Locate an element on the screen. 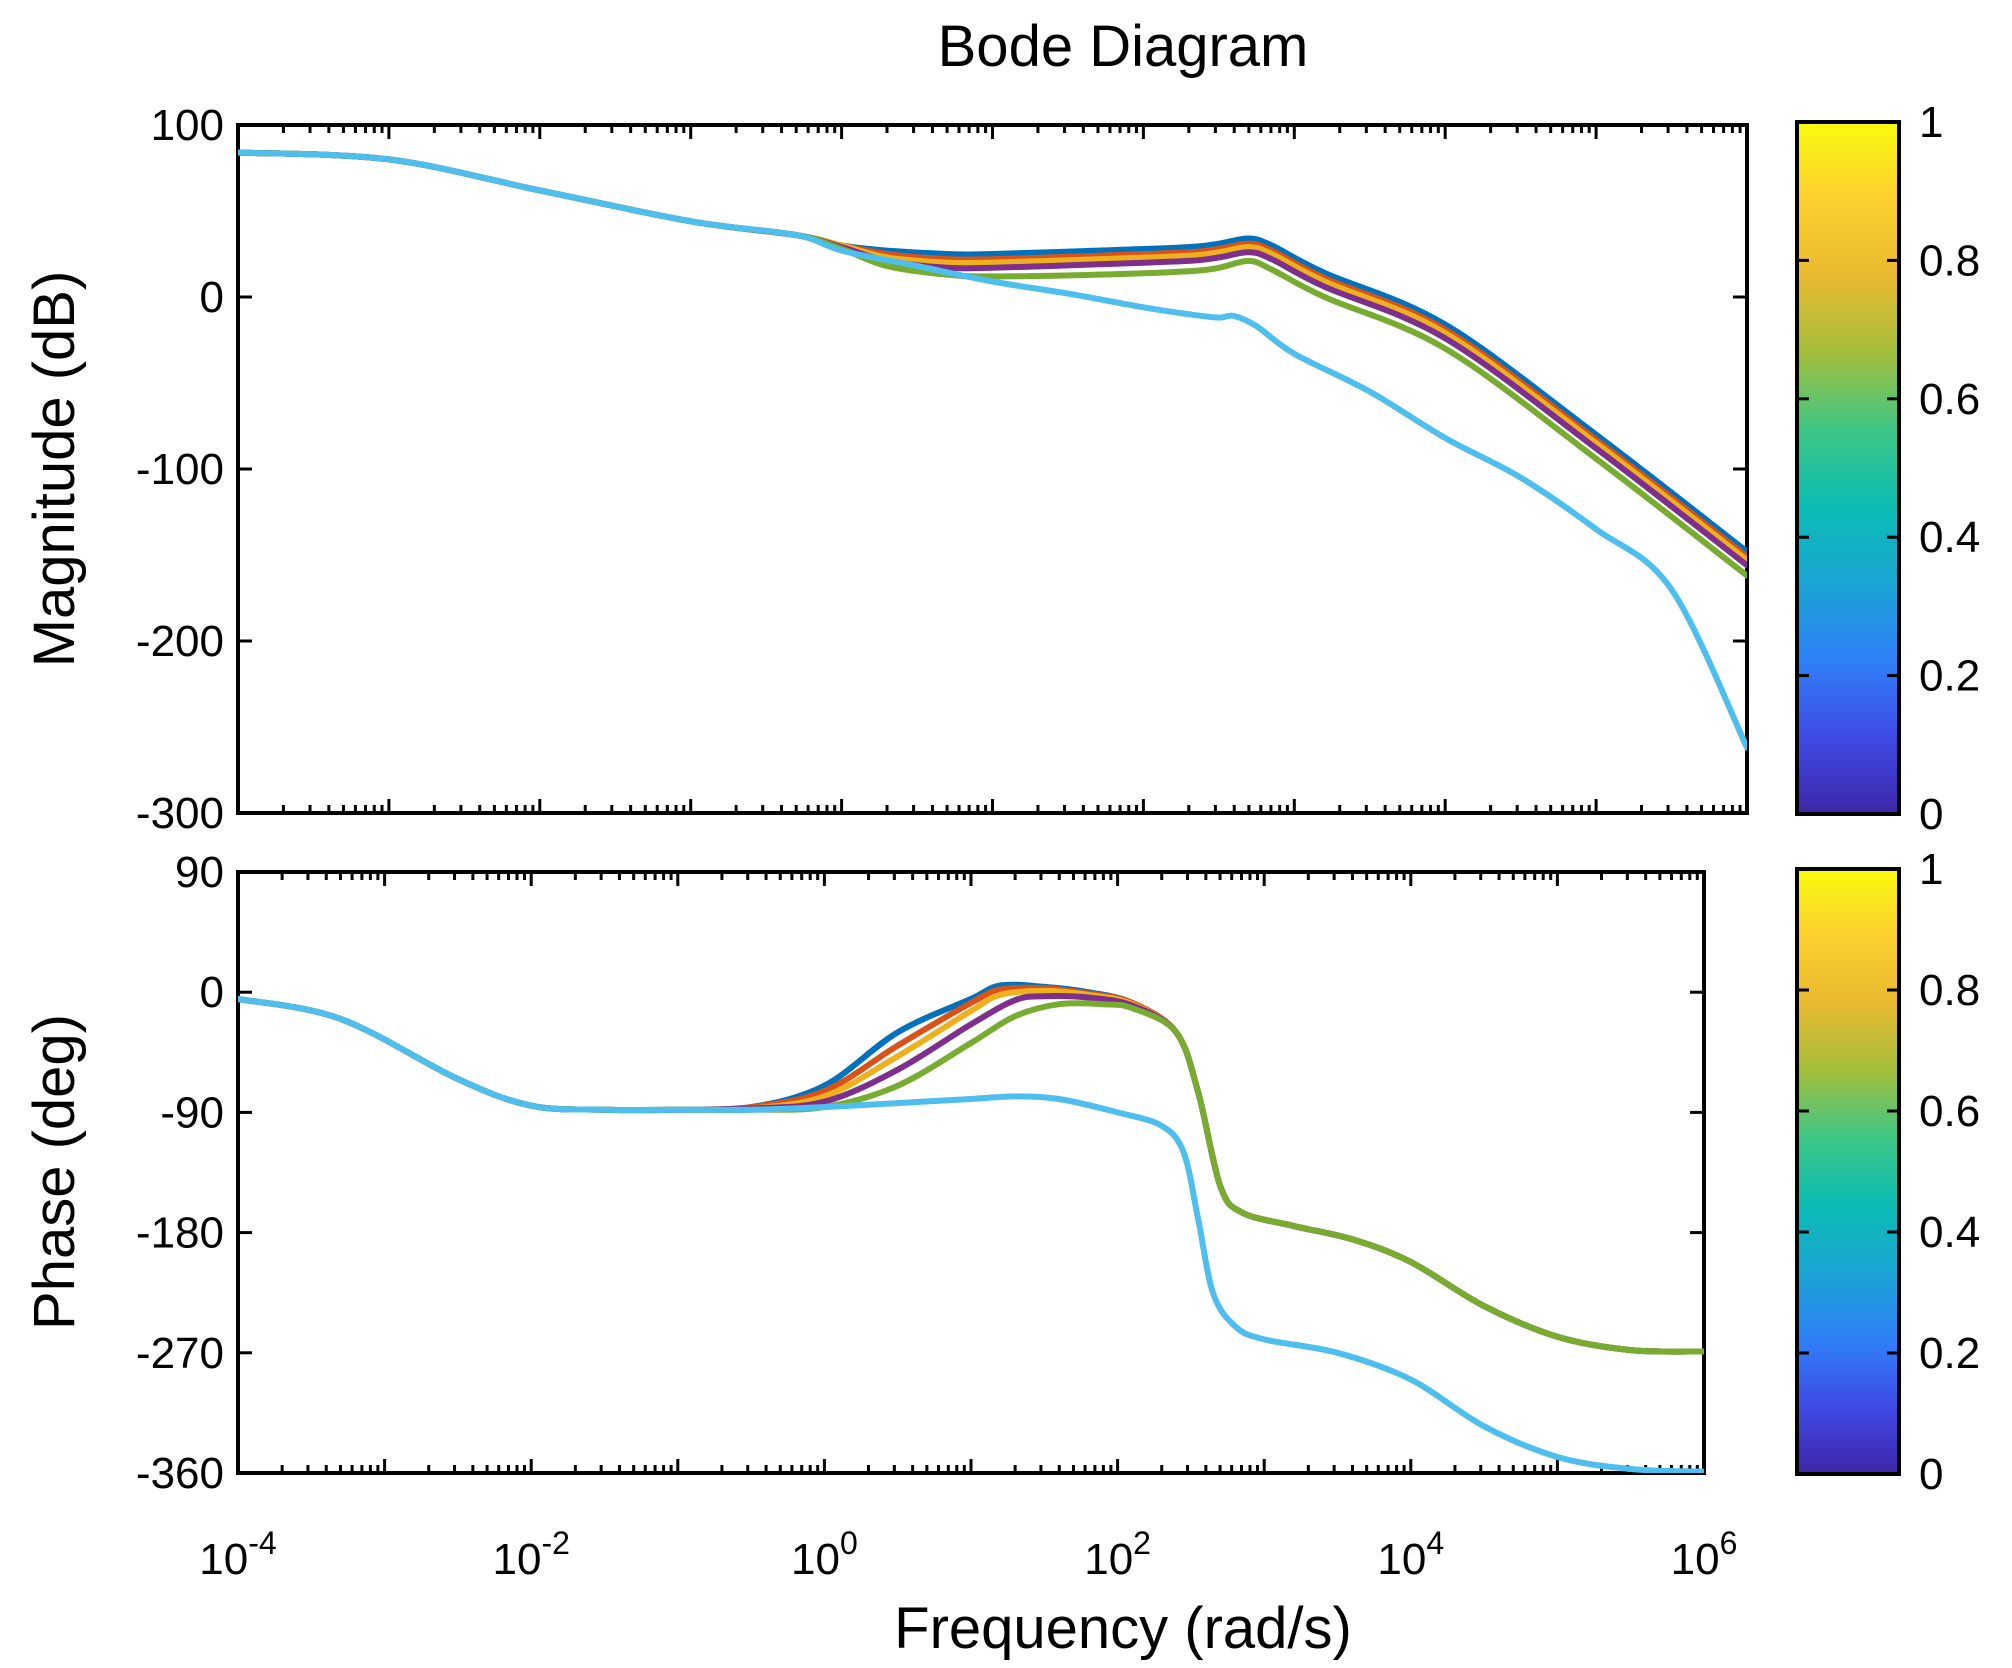  y-tick-label: -90 is located at coordinates (192, 1112).